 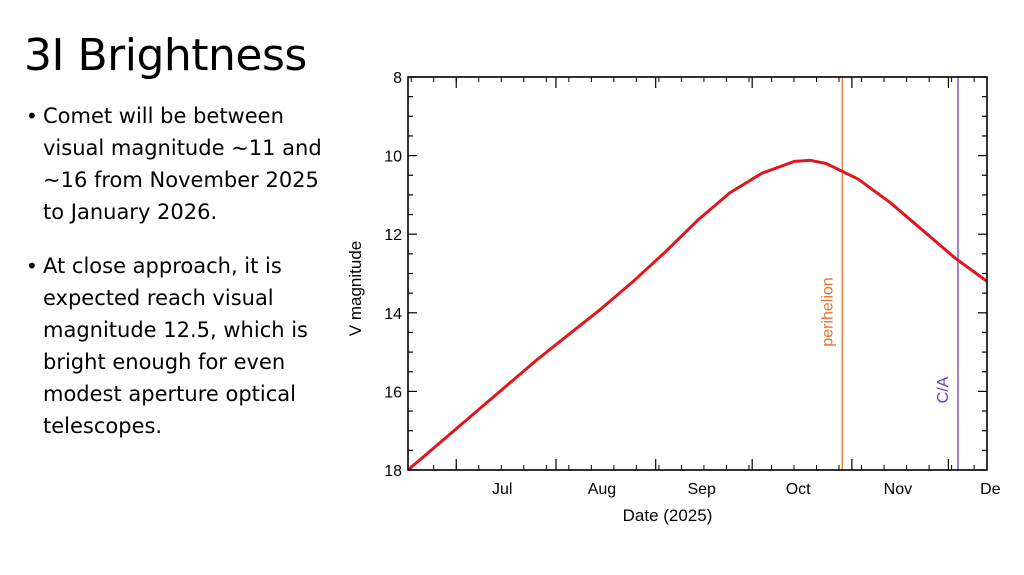 What do you see at coordinates (502, 489) in the screenshot?
I see `x-tick-label: Jul` at bounding box center [502, 489].